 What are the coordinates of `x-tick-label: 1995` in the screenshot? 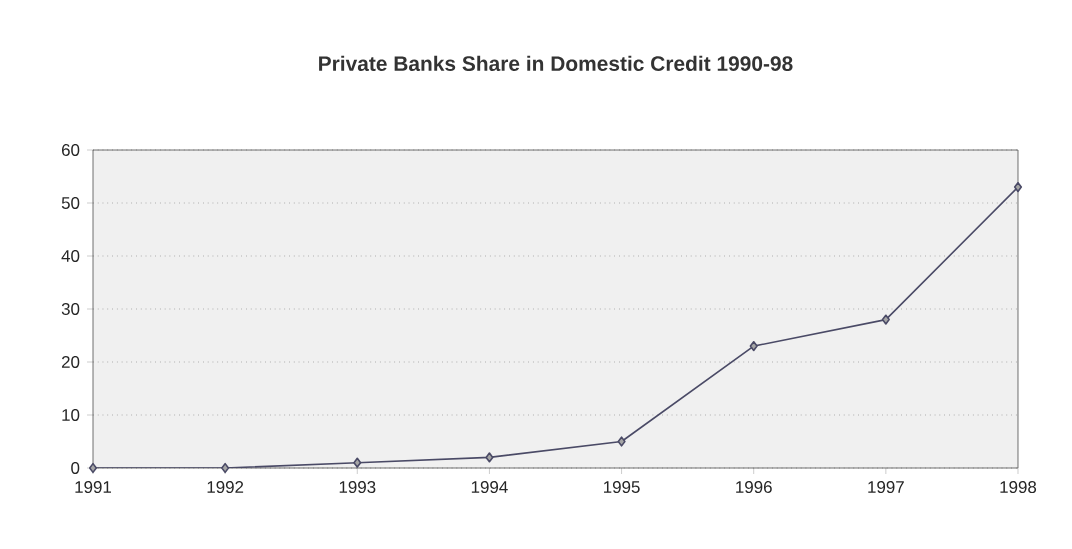 It's located at (622, 487).